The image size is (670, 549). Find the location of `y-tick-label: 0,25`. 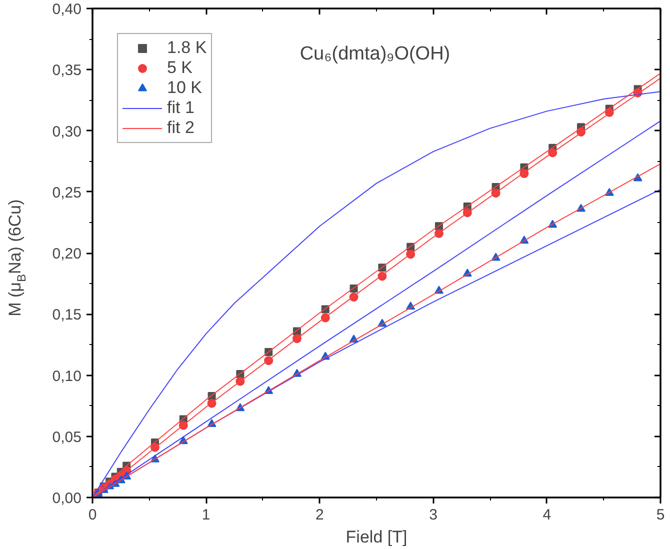

y-tick-label: 0,25 is located at coordinates (67, 193).